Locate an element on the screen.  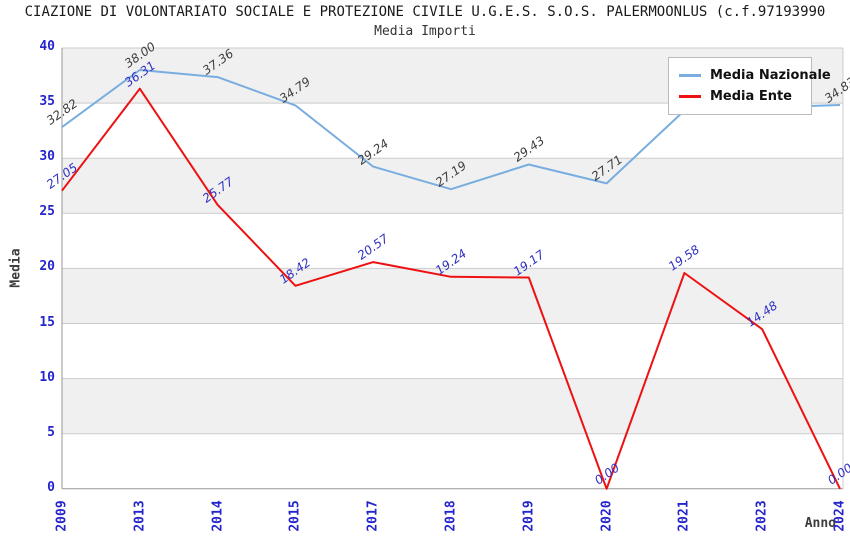
x-axis-label: Anno is located at coordinates (820, 523).